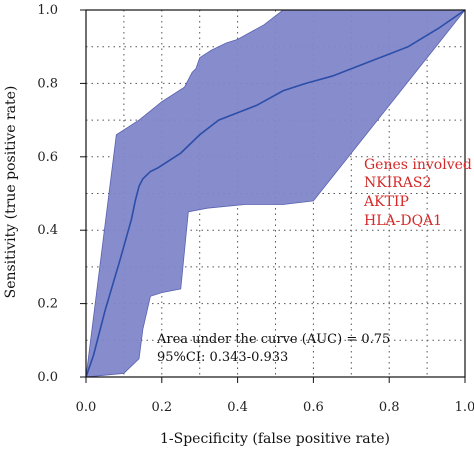  What do you see at coordinates (418, 165) in the screenshot?
I see `genes-title: Genes involved` at bounding box center [418, 165].